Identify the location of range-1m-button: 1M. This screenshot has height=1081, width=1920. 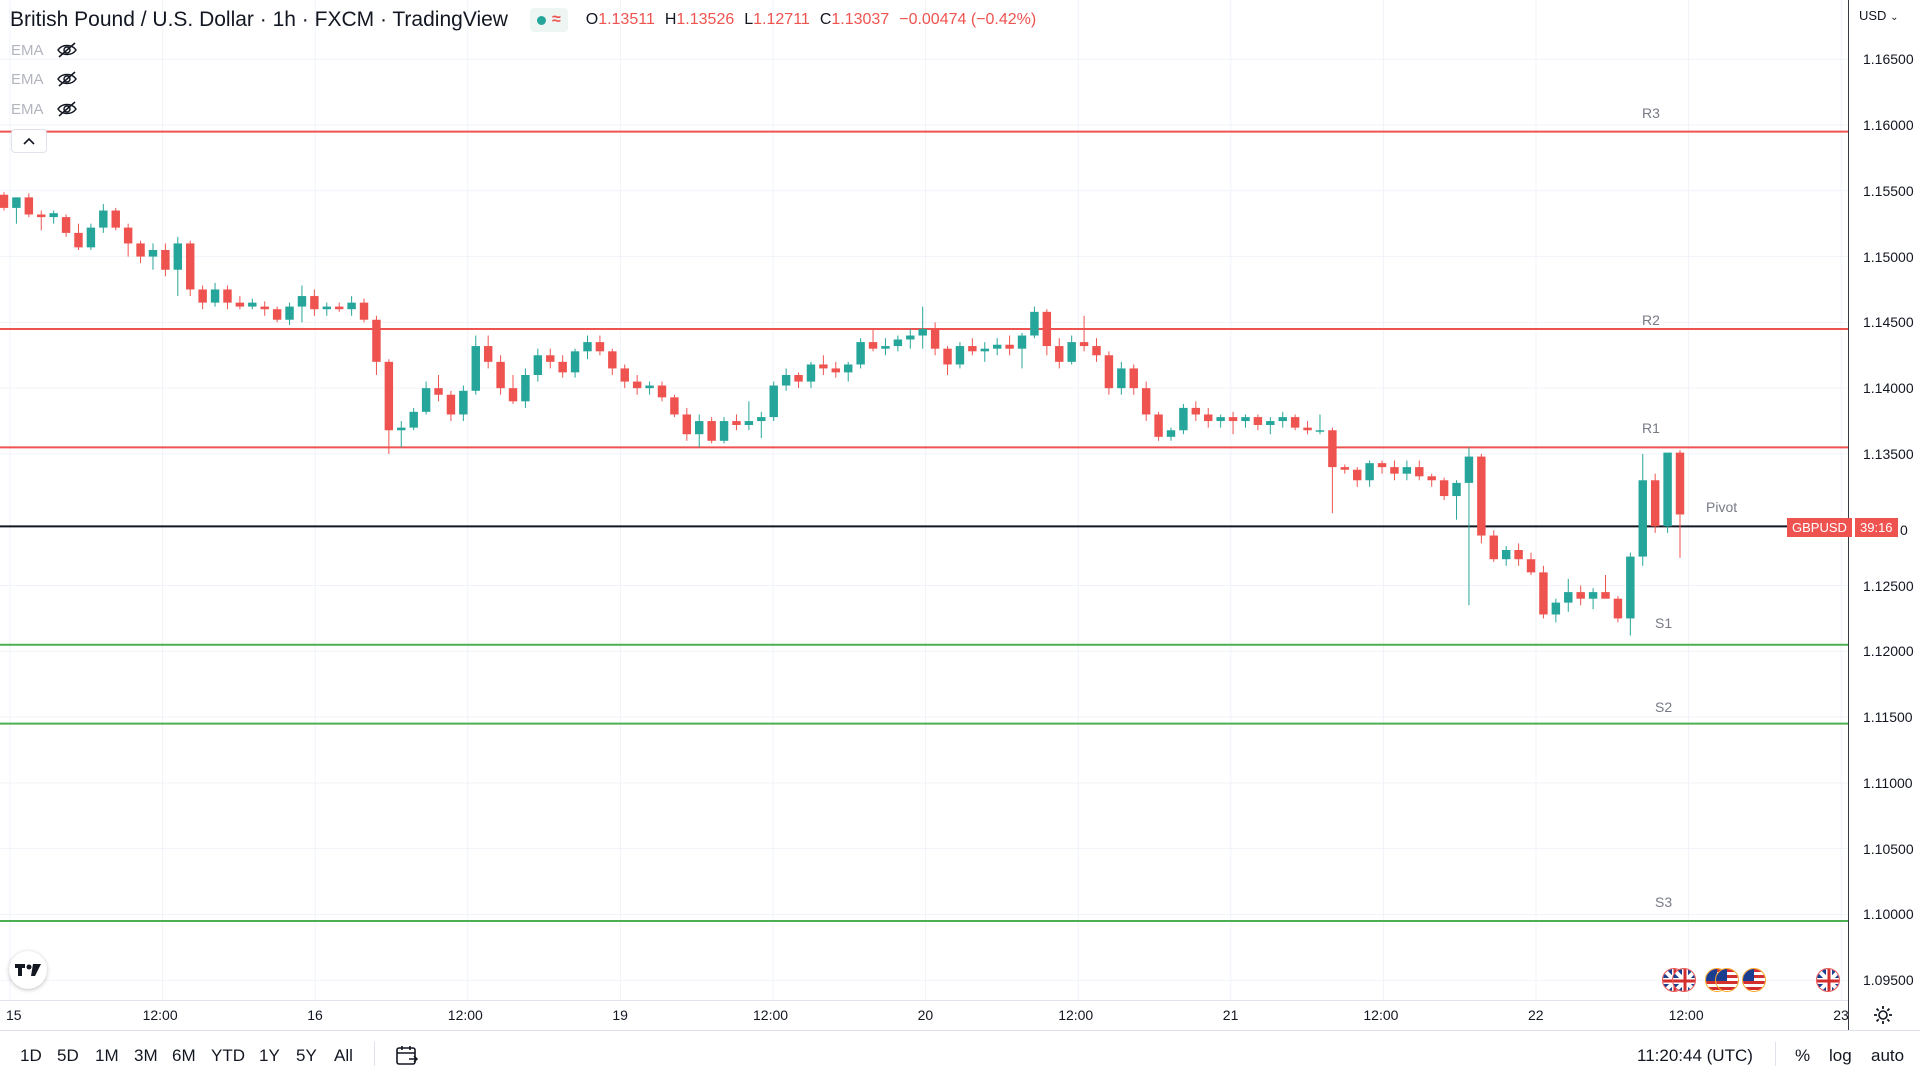
(107, 1055).